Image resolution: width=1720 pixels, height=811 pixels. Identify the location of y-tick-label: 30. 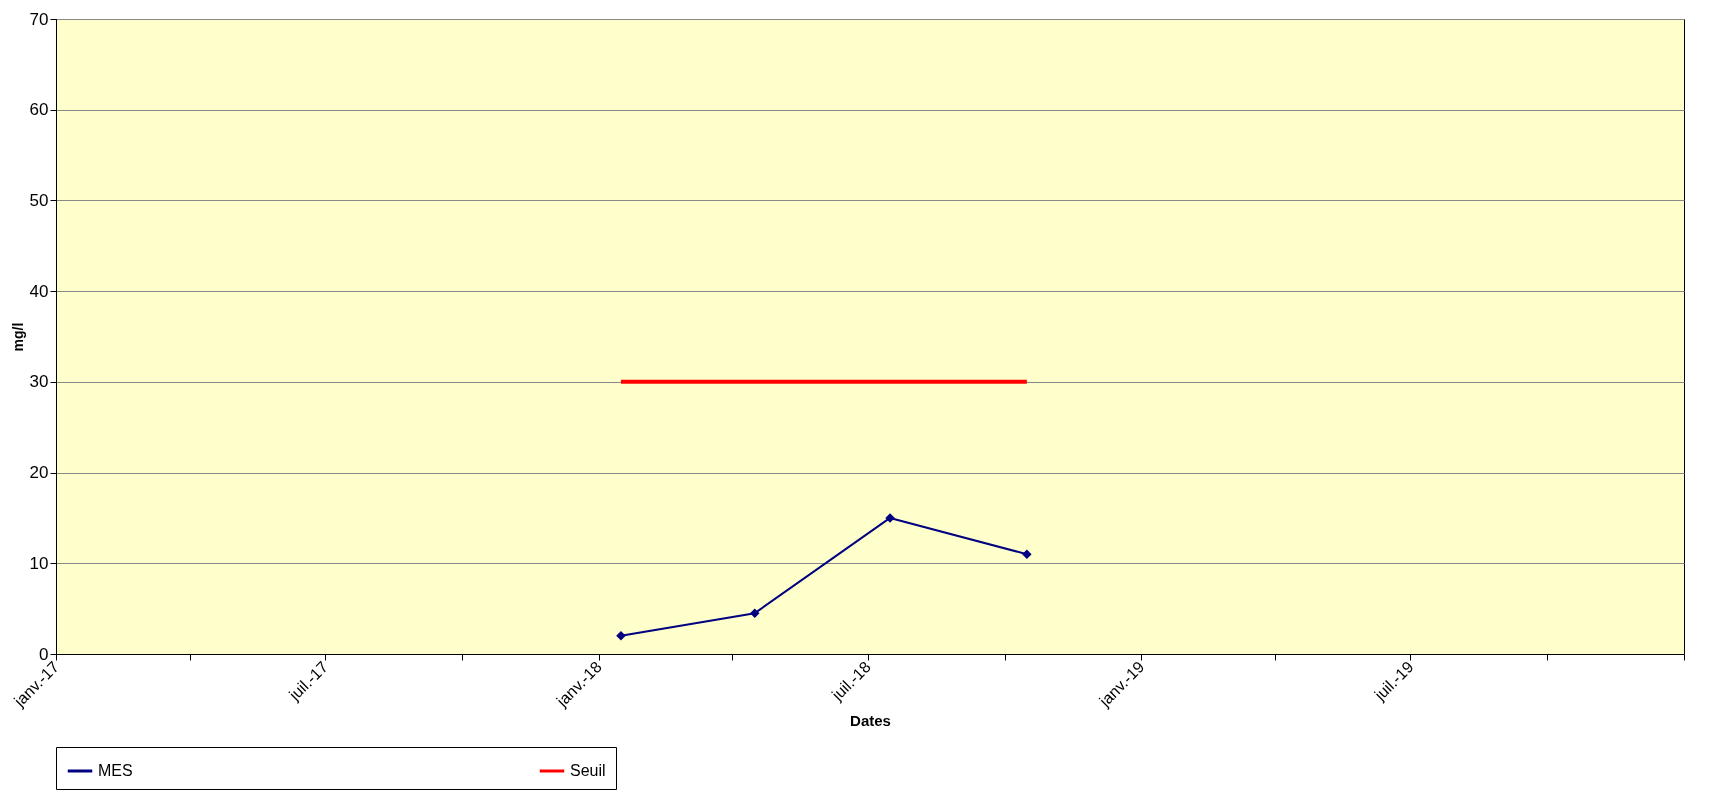
(39, 382).